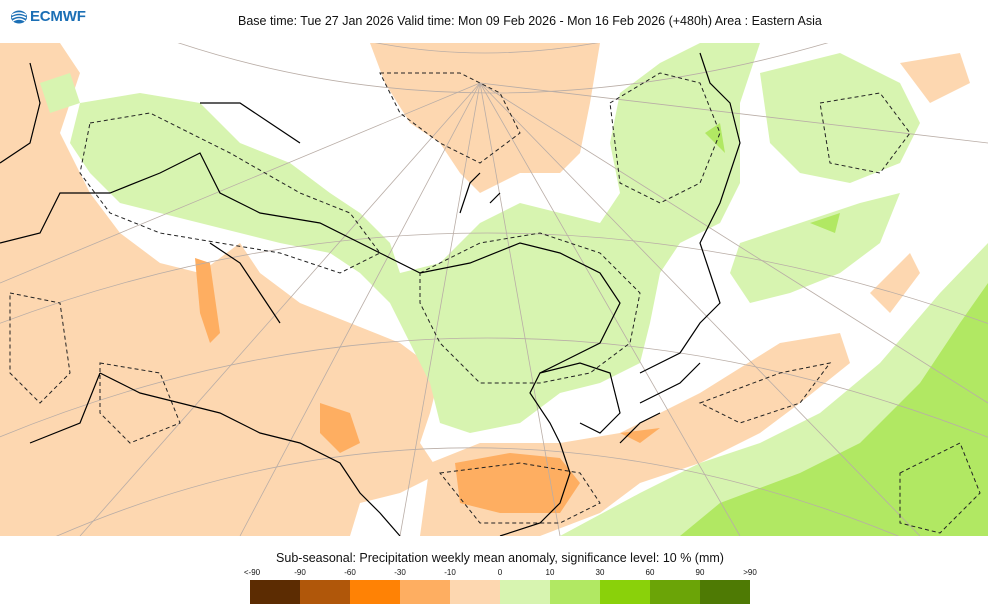  Describe the element at coordinates (58, 16) in the screenshot. I see `brand-name: ECMWF` at that location.